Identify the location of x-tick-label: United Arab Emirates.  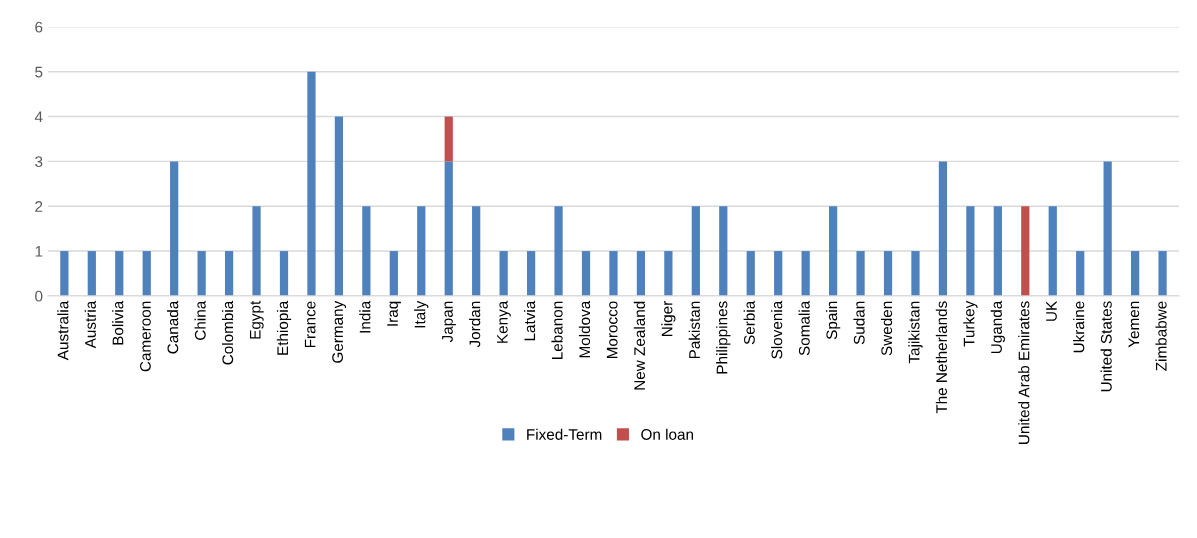
(1024, 372).